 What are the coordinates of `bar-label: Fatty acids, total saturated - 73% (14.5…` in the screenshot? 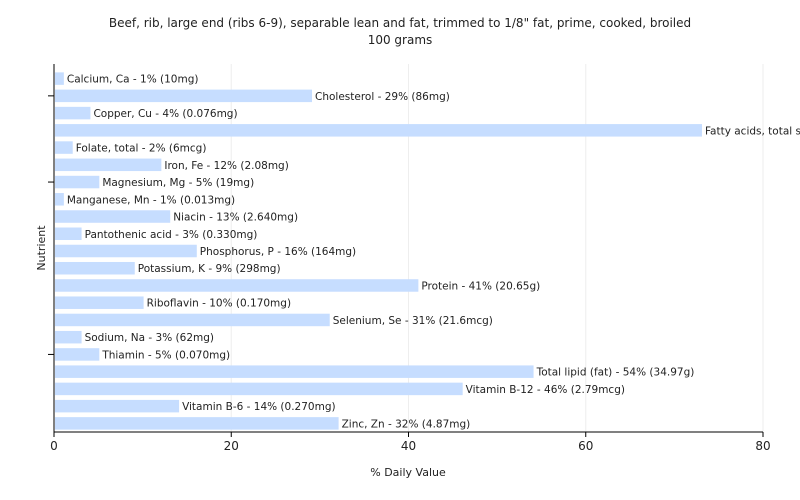 It's located at (752, 131).